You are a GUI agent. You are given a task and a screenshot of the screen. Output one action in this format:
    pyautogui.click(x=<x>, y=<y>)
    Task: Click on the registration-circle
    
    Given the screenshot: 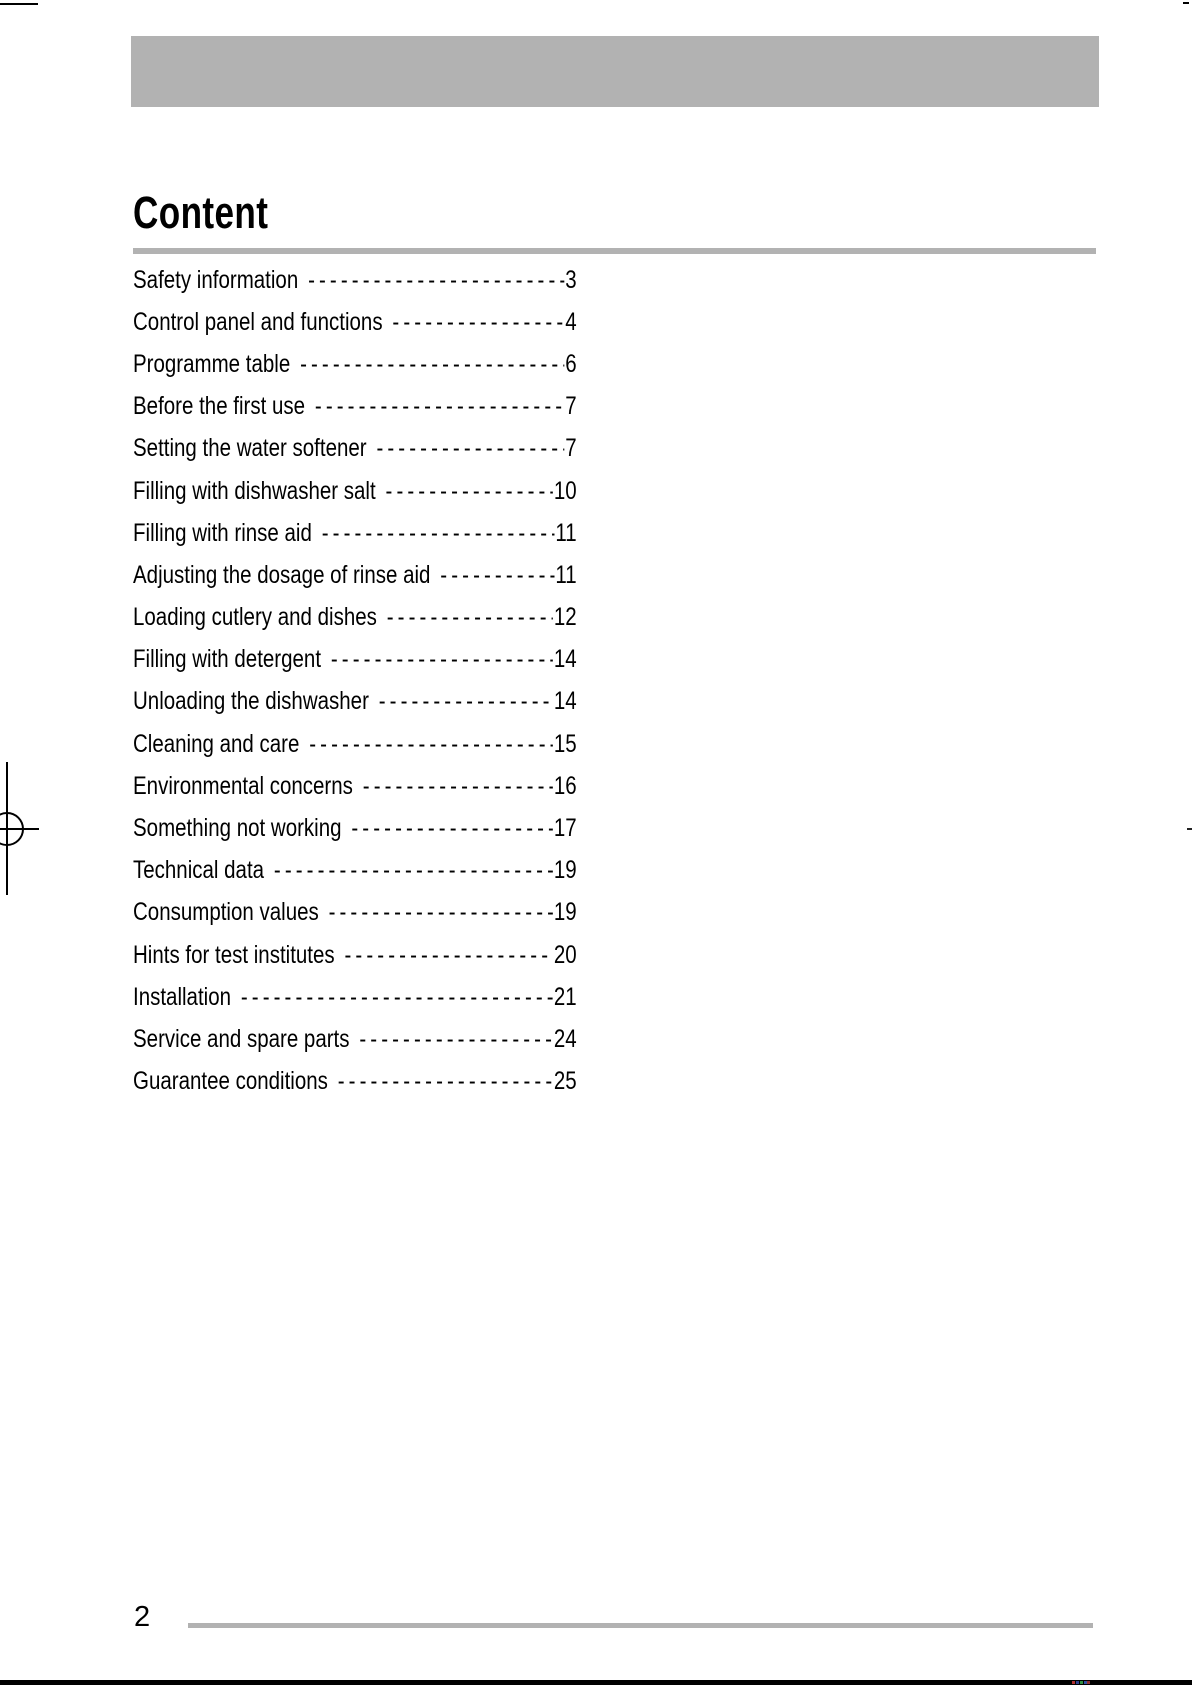 What is the action you would take?
    pyautogui.click(x=12, y=829)
    